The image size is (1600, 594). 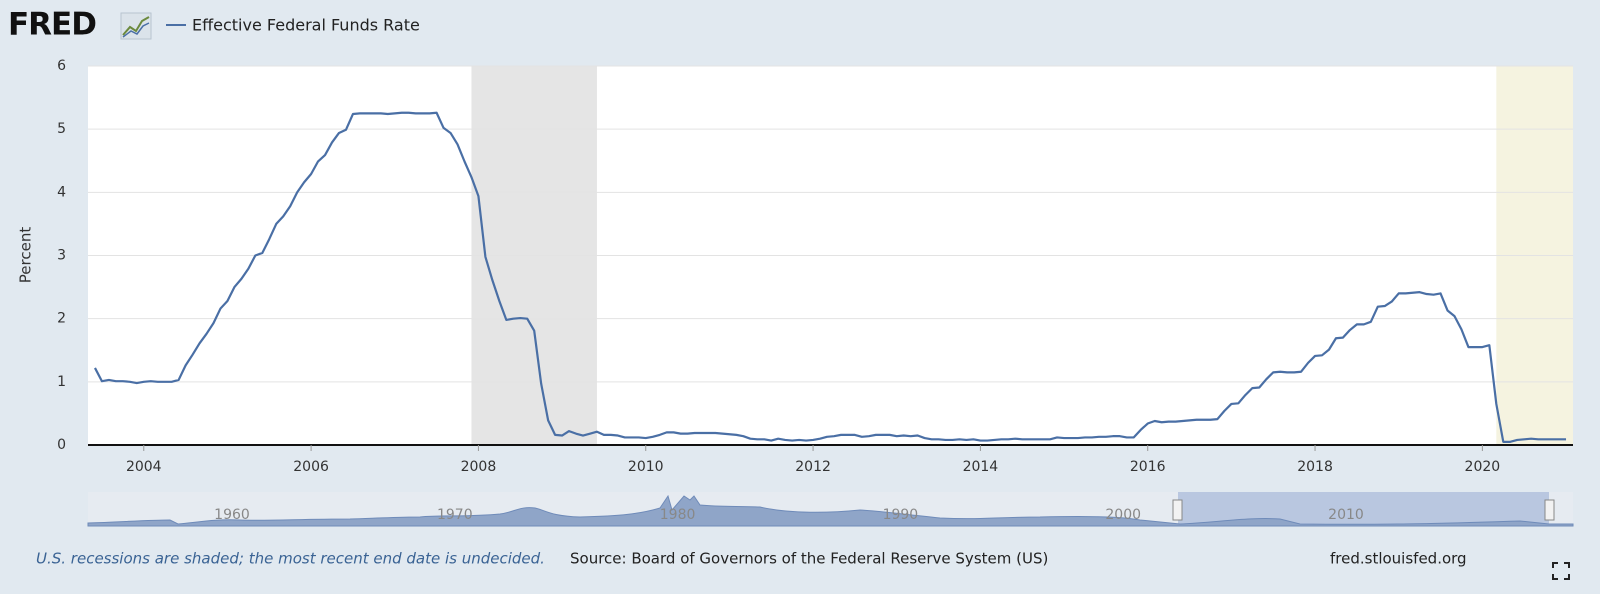 I want to click on navigator-label: 1990, so click(x=901, y=515).